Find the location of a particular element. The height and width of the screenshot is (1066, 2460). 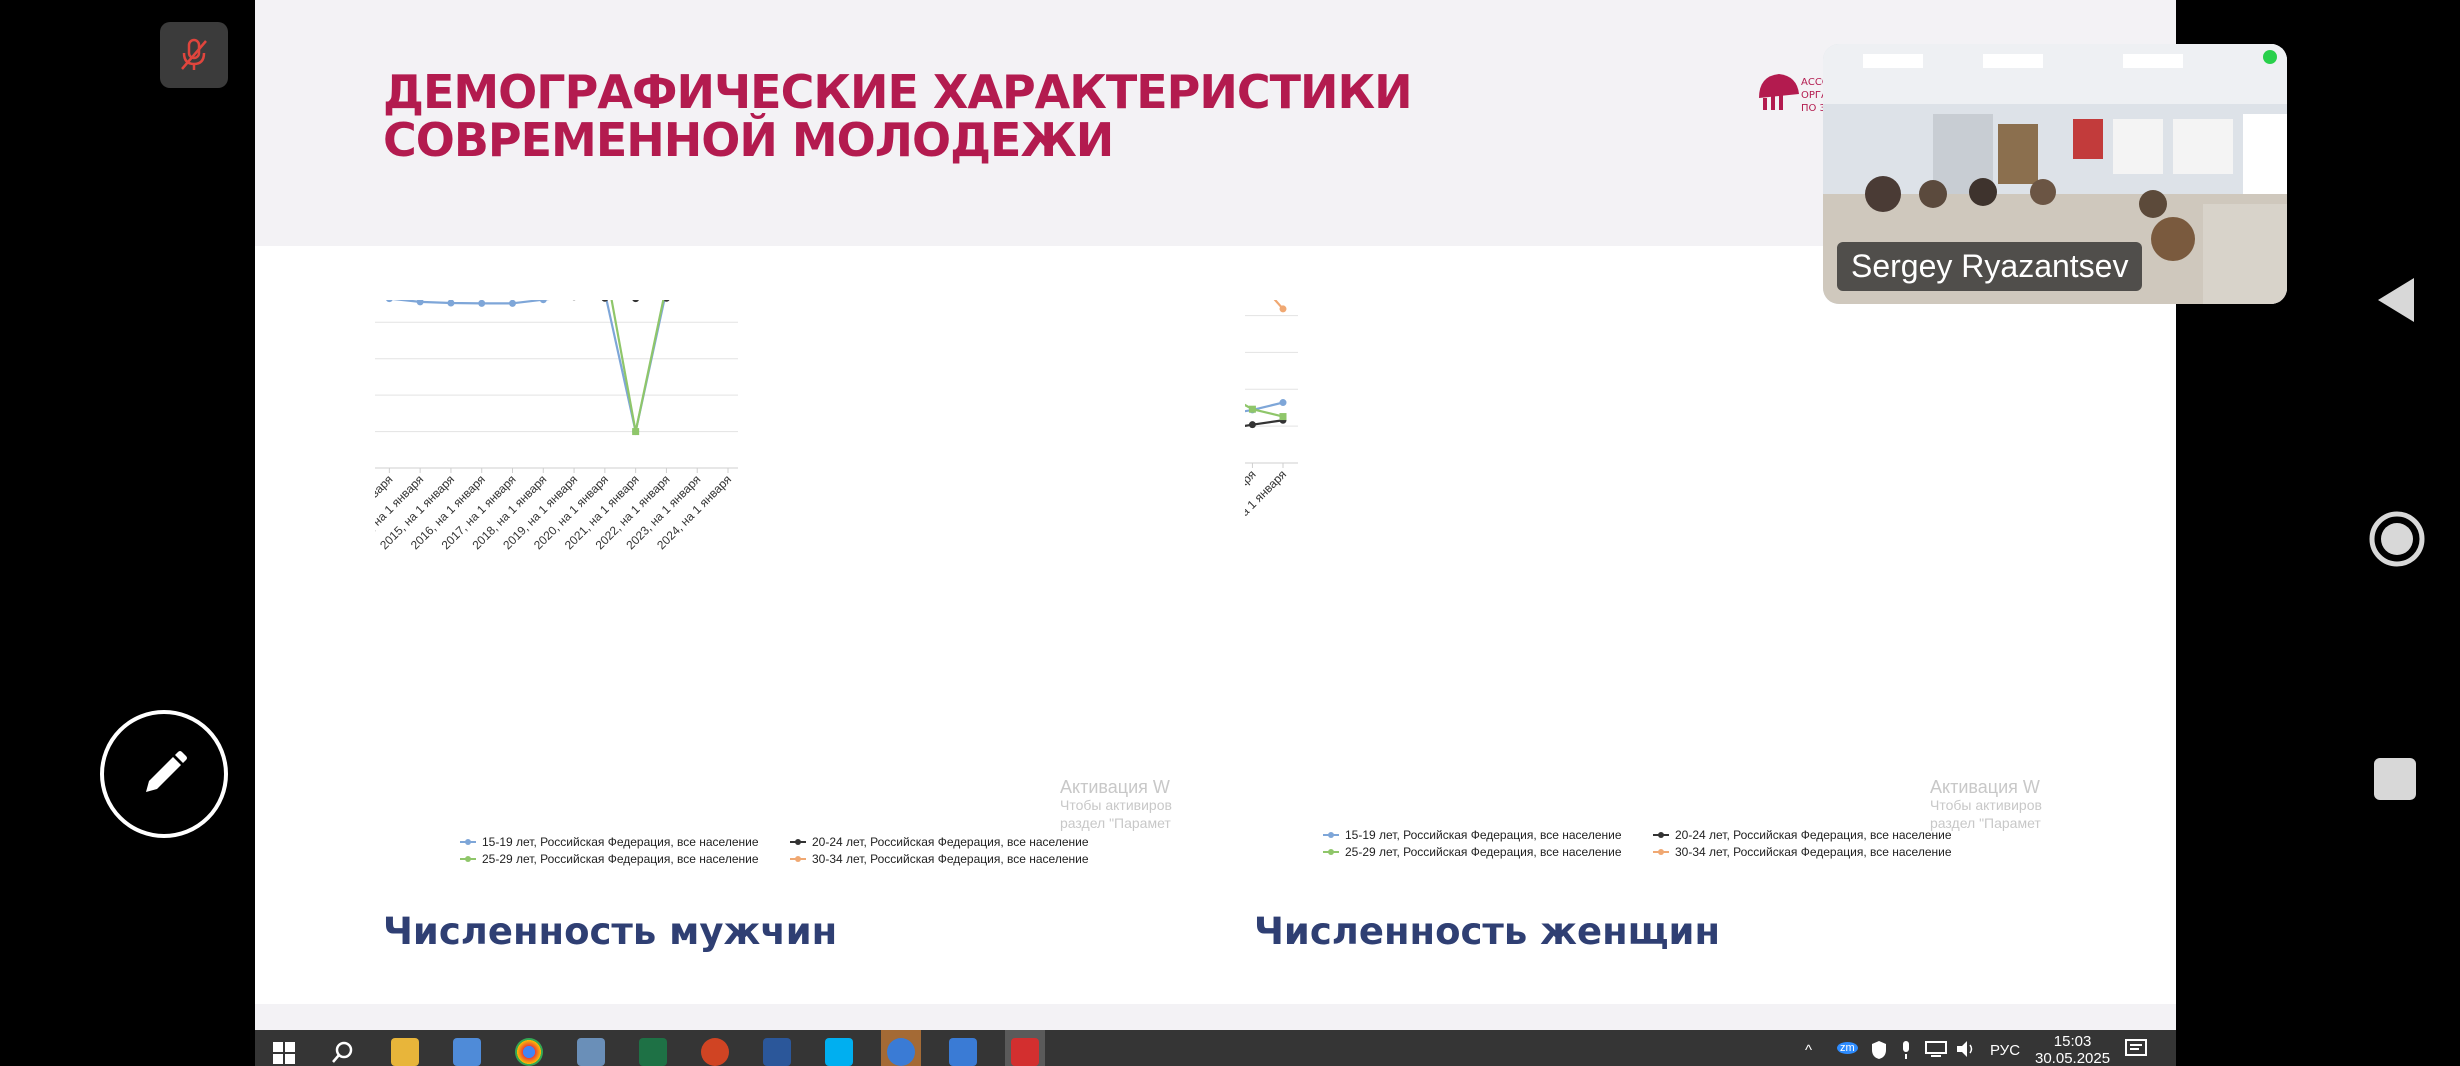

muted-mic-icon is located at coordinates (194, 54).